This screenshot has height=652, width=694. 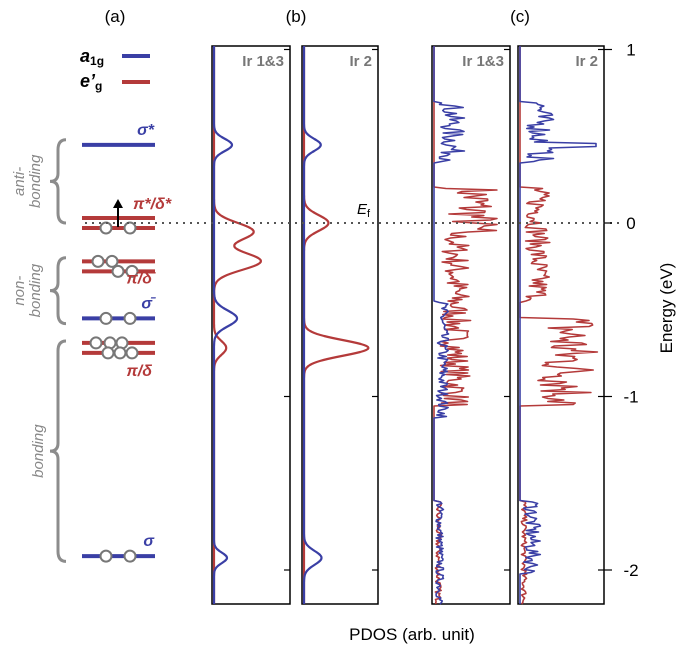 I want to click on orbital-level: π̄/δ̄, so click(x=119, y=270).